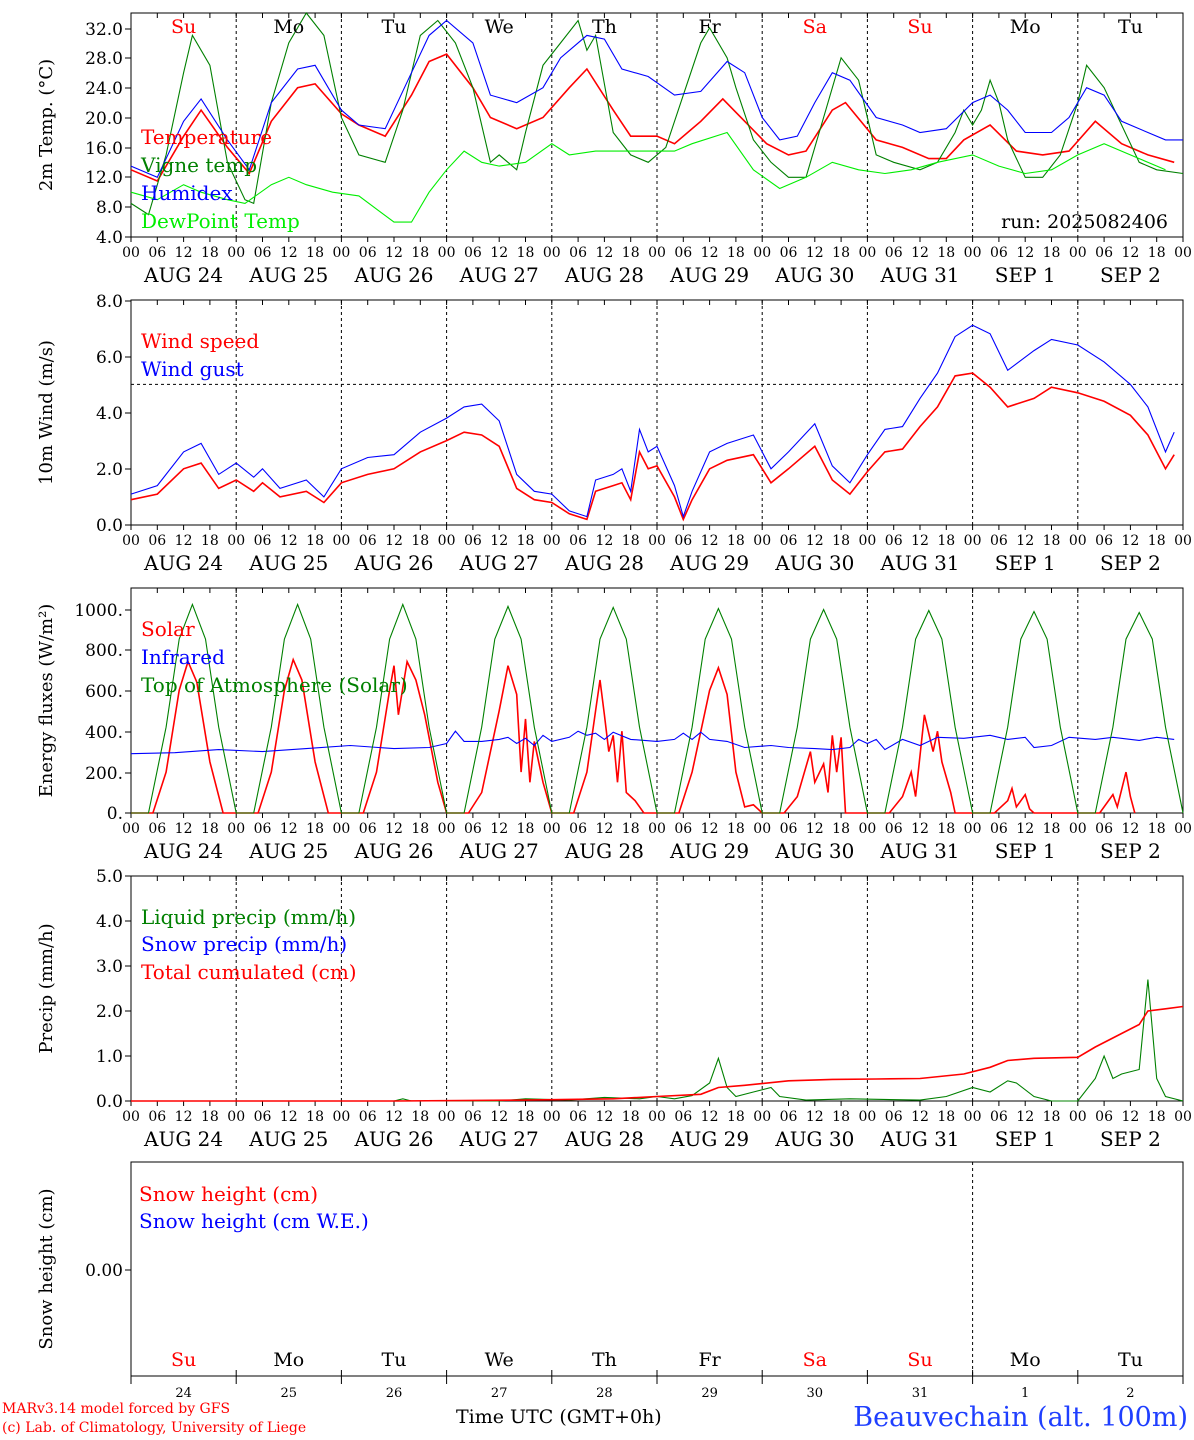  Describe the element at coordinates (648, 177) in the screenshot. I see `series-dewpoint-temp` at that location.